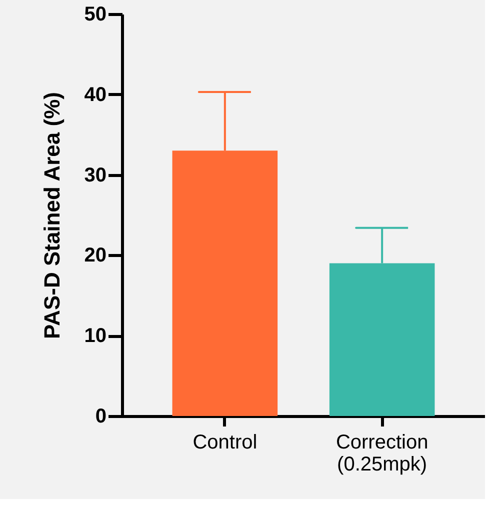 The width and height of the screenshot is (492, 505). Describe the element at coordinates (382, 454) in the screenshot. I see `x-tick-label: Correction (0.25mpk)` at that location.